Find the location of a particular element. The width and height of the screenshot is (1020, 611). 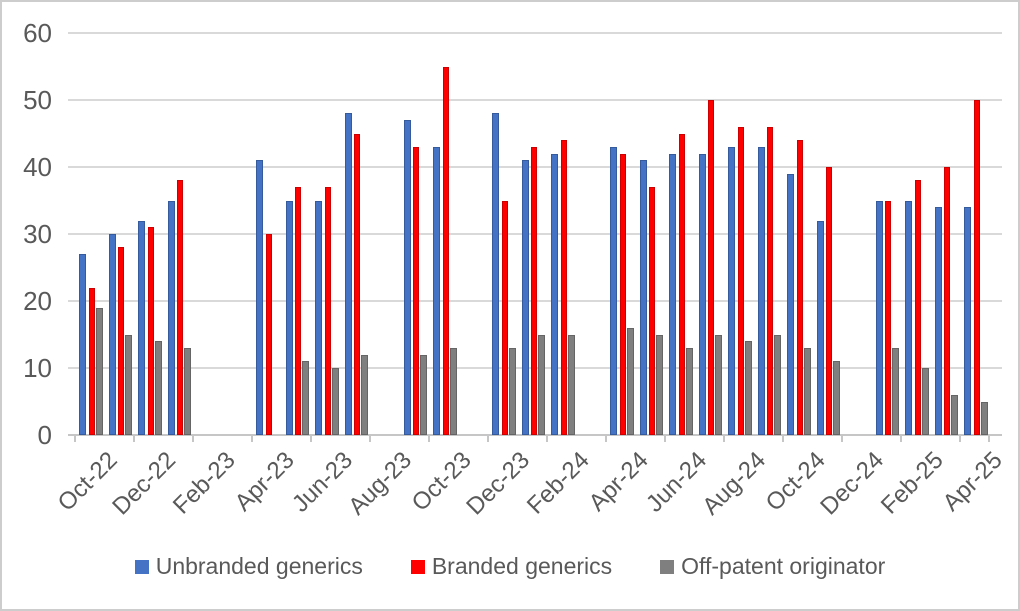

x-axis-label-dec-24: Dec-24 is located at coordinates (852, 483).